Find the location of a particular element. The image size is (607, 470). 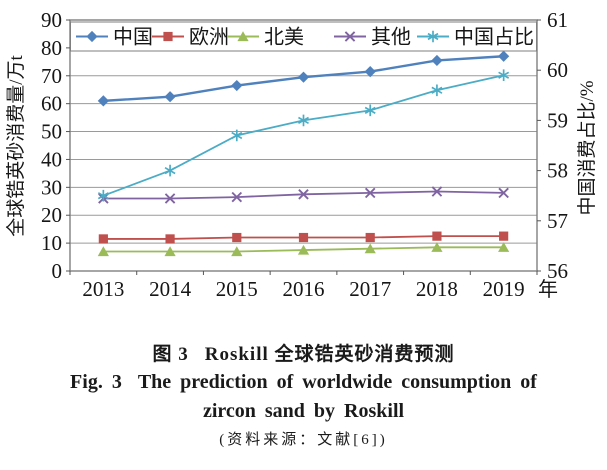

x-axis-tick-label: 2014 is located at coordinates (170, 289).